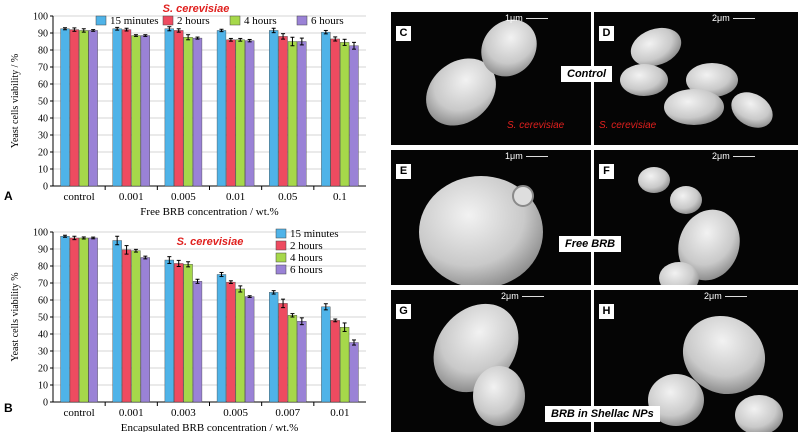  Describe the element at coordinates (696, 78) in the screenshot. I see `sem-tile-d: D 2μm S. cerevisiae` at that location.